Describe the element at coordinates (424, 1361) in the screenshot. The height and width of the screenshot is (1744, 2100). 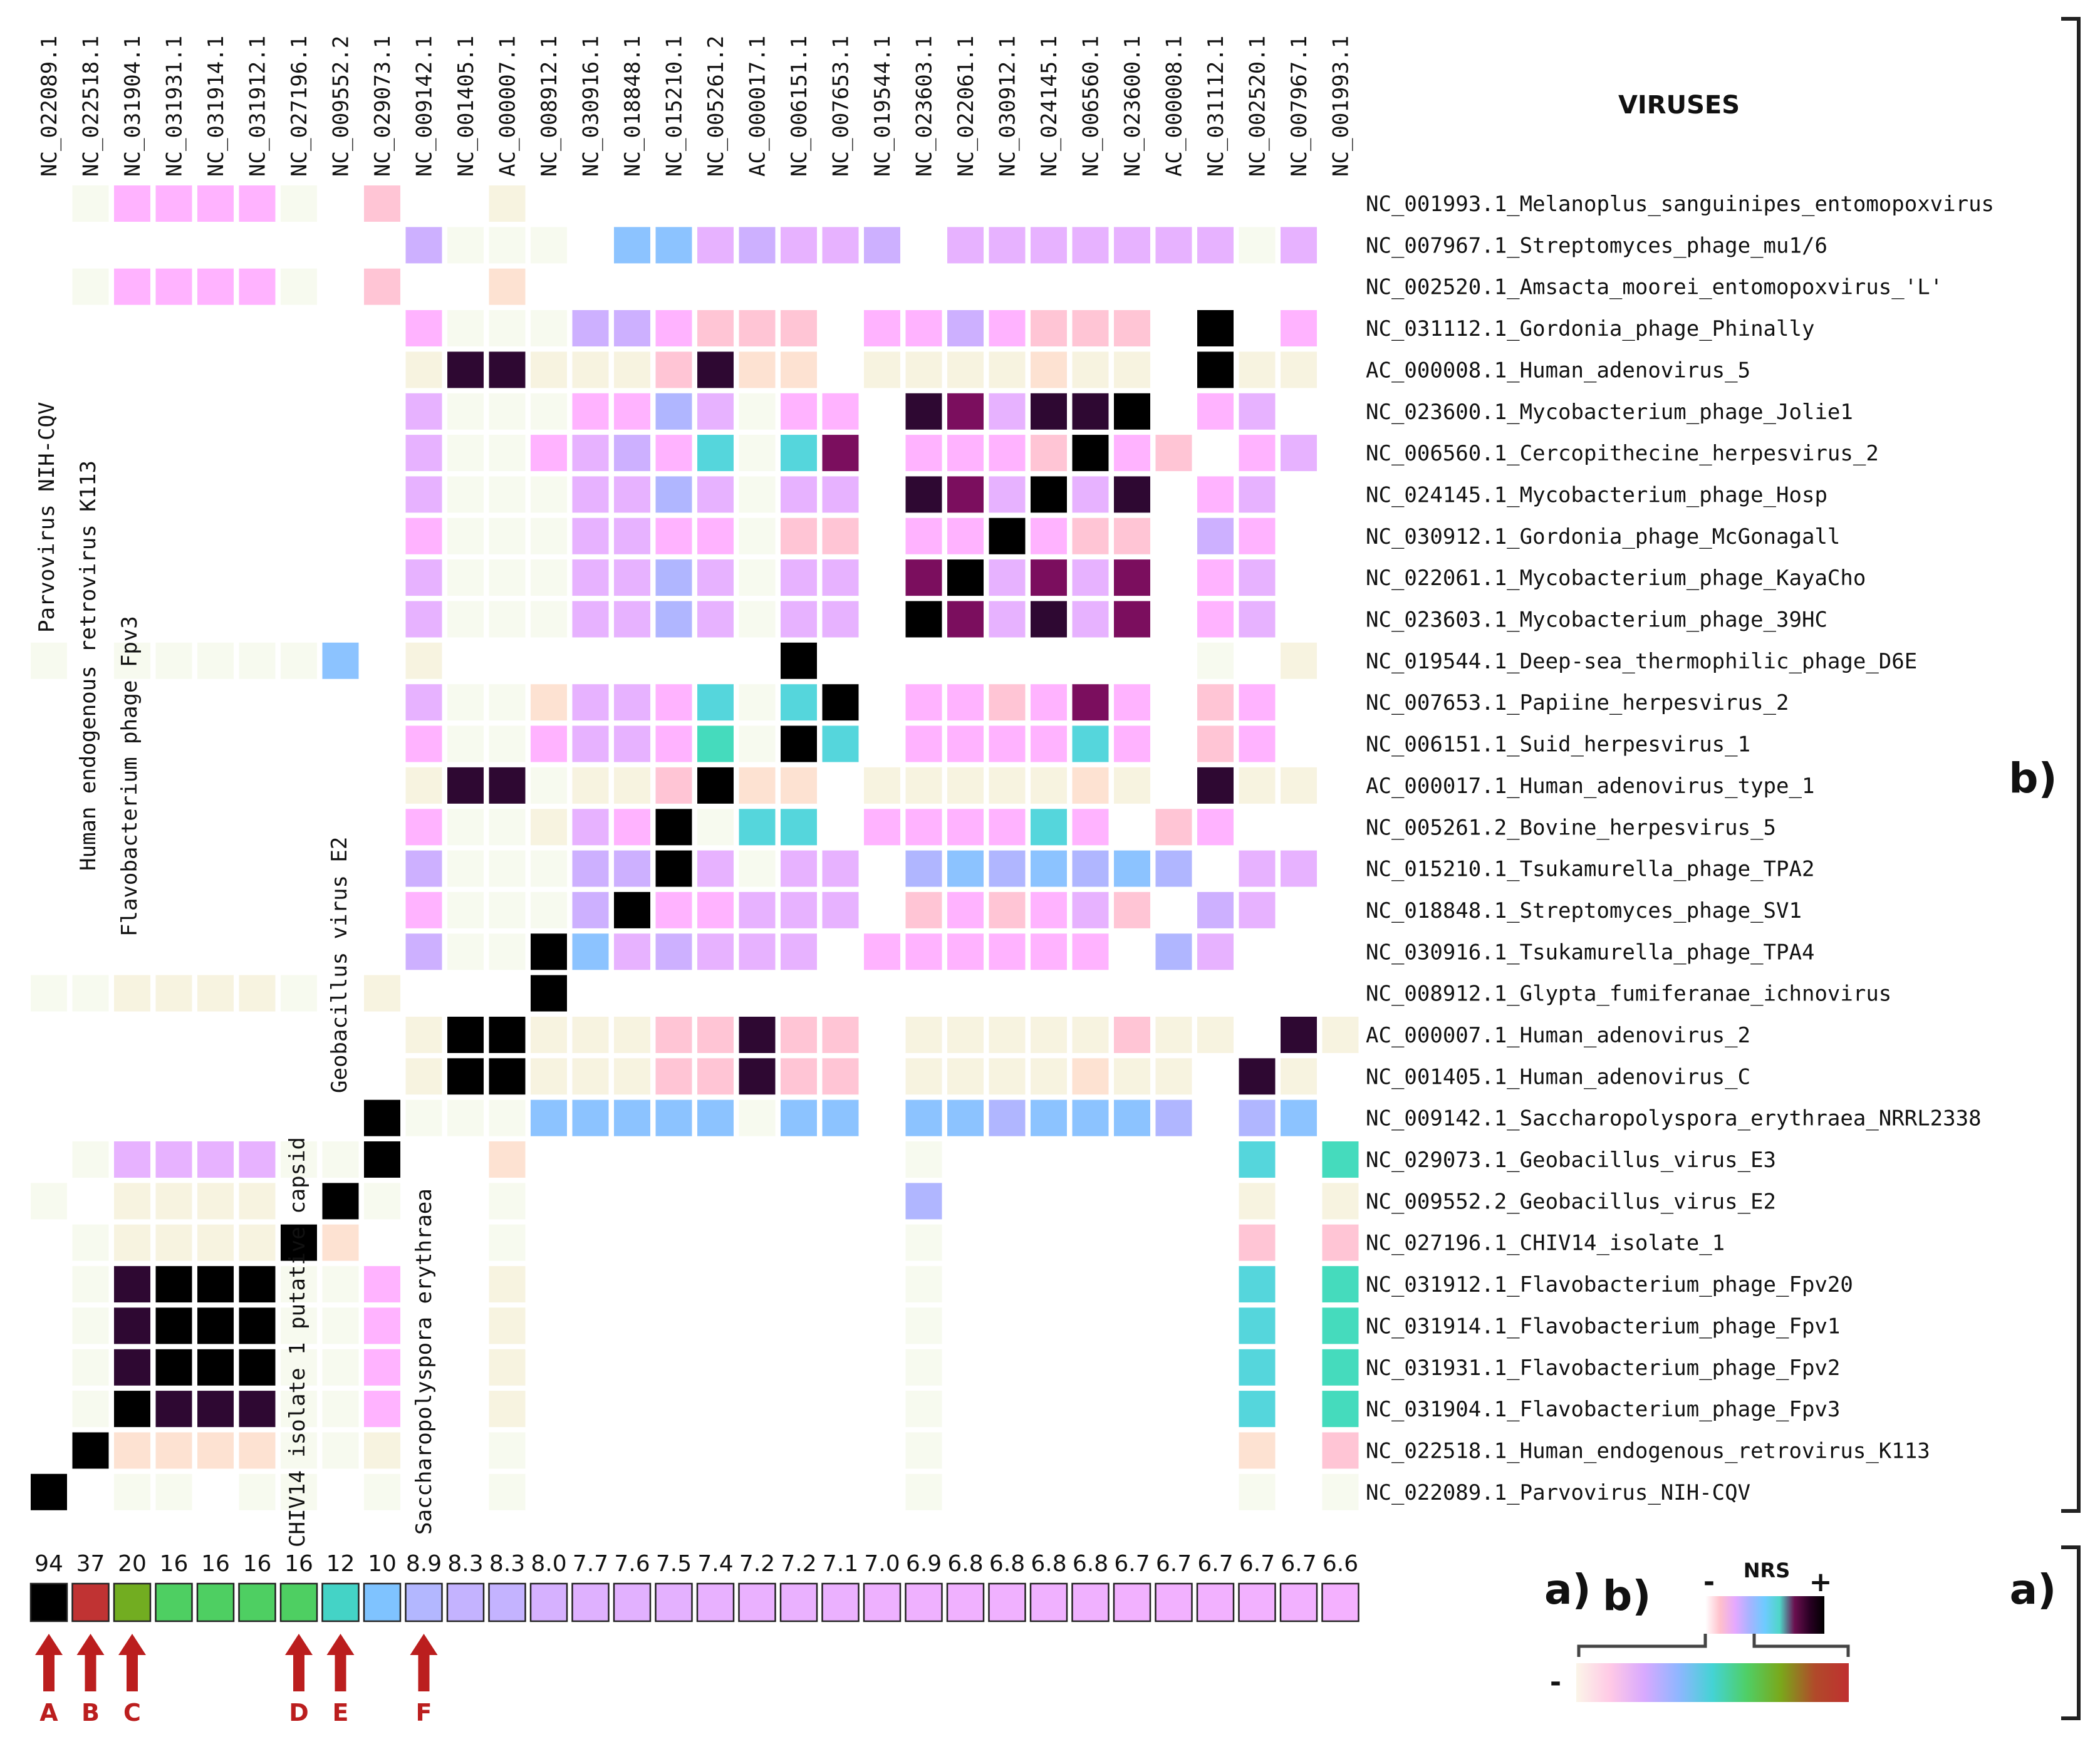
I see `overlay-label: Saccharopolyspora erythraea` at that location.